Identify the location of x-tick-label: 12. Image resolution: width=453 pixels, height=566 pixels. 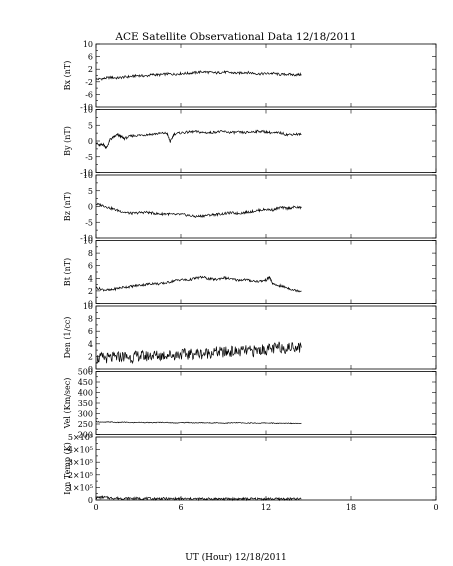
(266, 507).